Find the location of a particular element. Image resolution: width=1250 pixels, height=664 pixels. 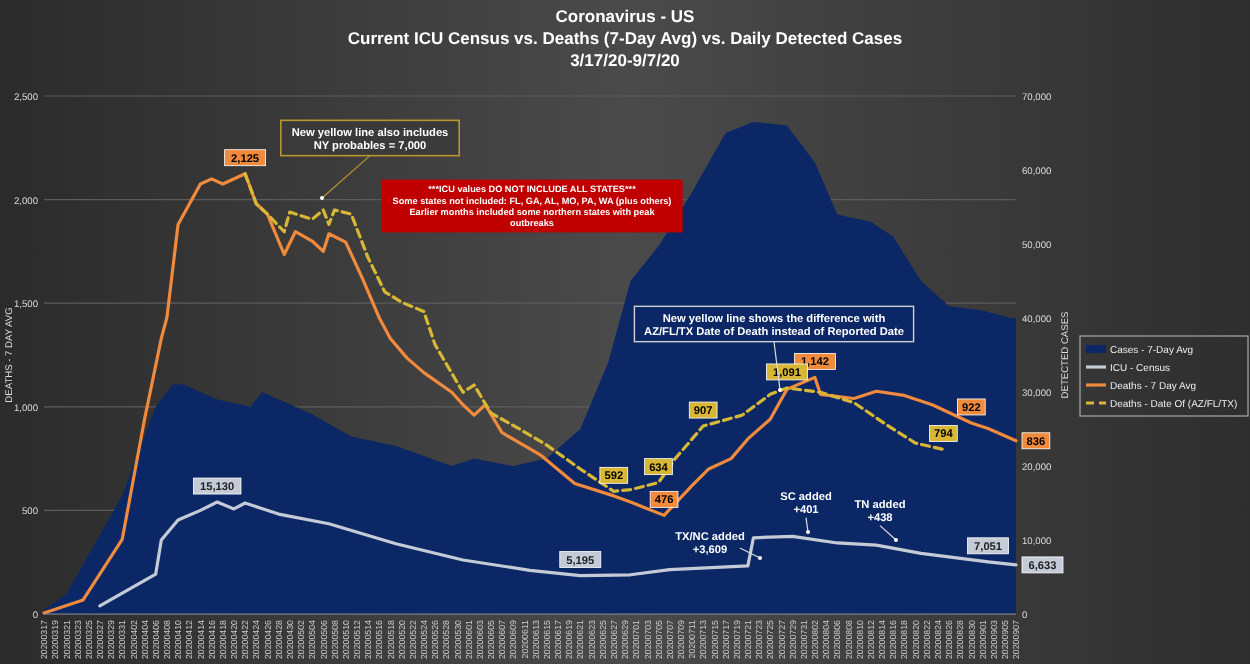

line-series is located at coordinates (558, 554).